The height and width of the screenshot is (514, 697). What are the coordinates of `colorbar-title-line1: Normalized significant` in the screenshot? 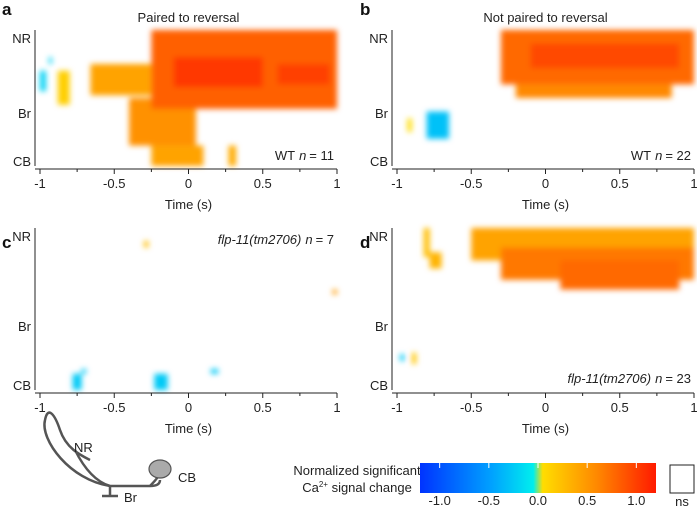 It's located at (357, 470).